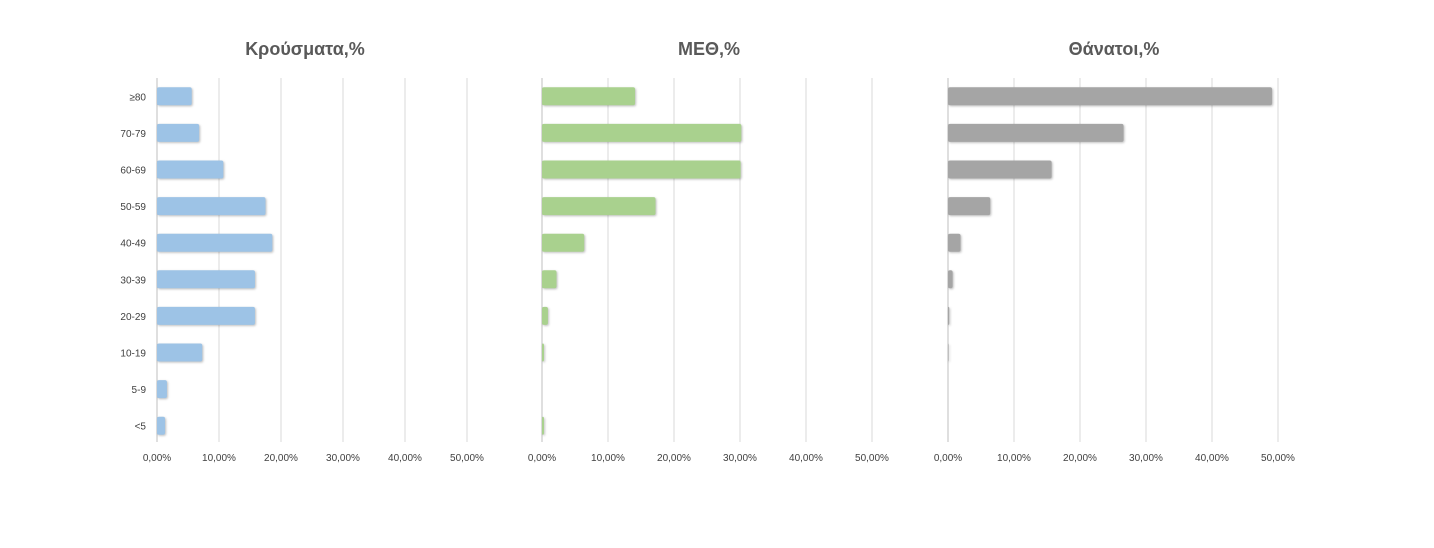  What do you see at coordinates (467, 458) in the screenshot?
I see `x-tick-label-cases: 50,00%` at bounding box center [467, 458].